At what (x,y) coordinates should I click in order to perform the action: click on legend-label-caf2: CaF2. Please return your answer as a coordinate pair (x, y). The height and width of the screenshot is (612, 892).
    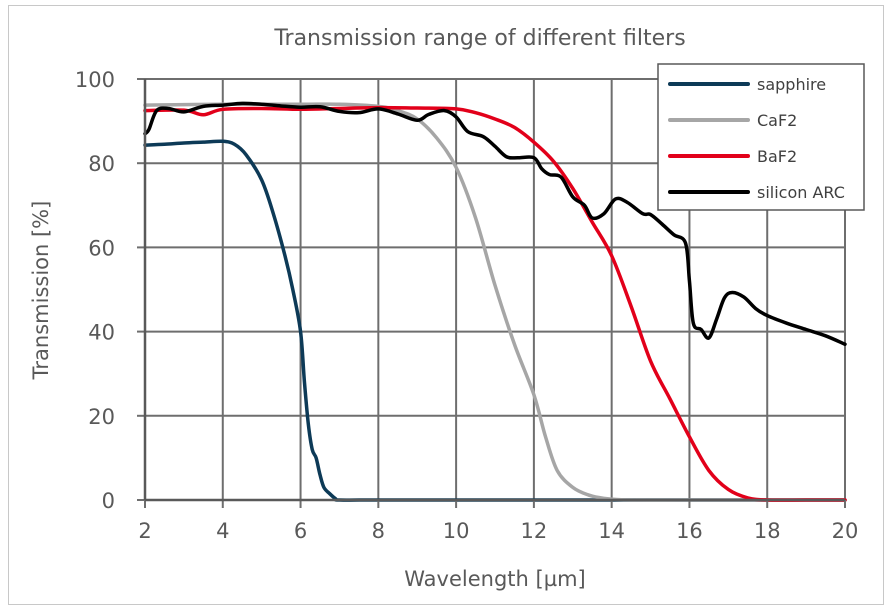
    Looking at the image, I should click on (777, 120).